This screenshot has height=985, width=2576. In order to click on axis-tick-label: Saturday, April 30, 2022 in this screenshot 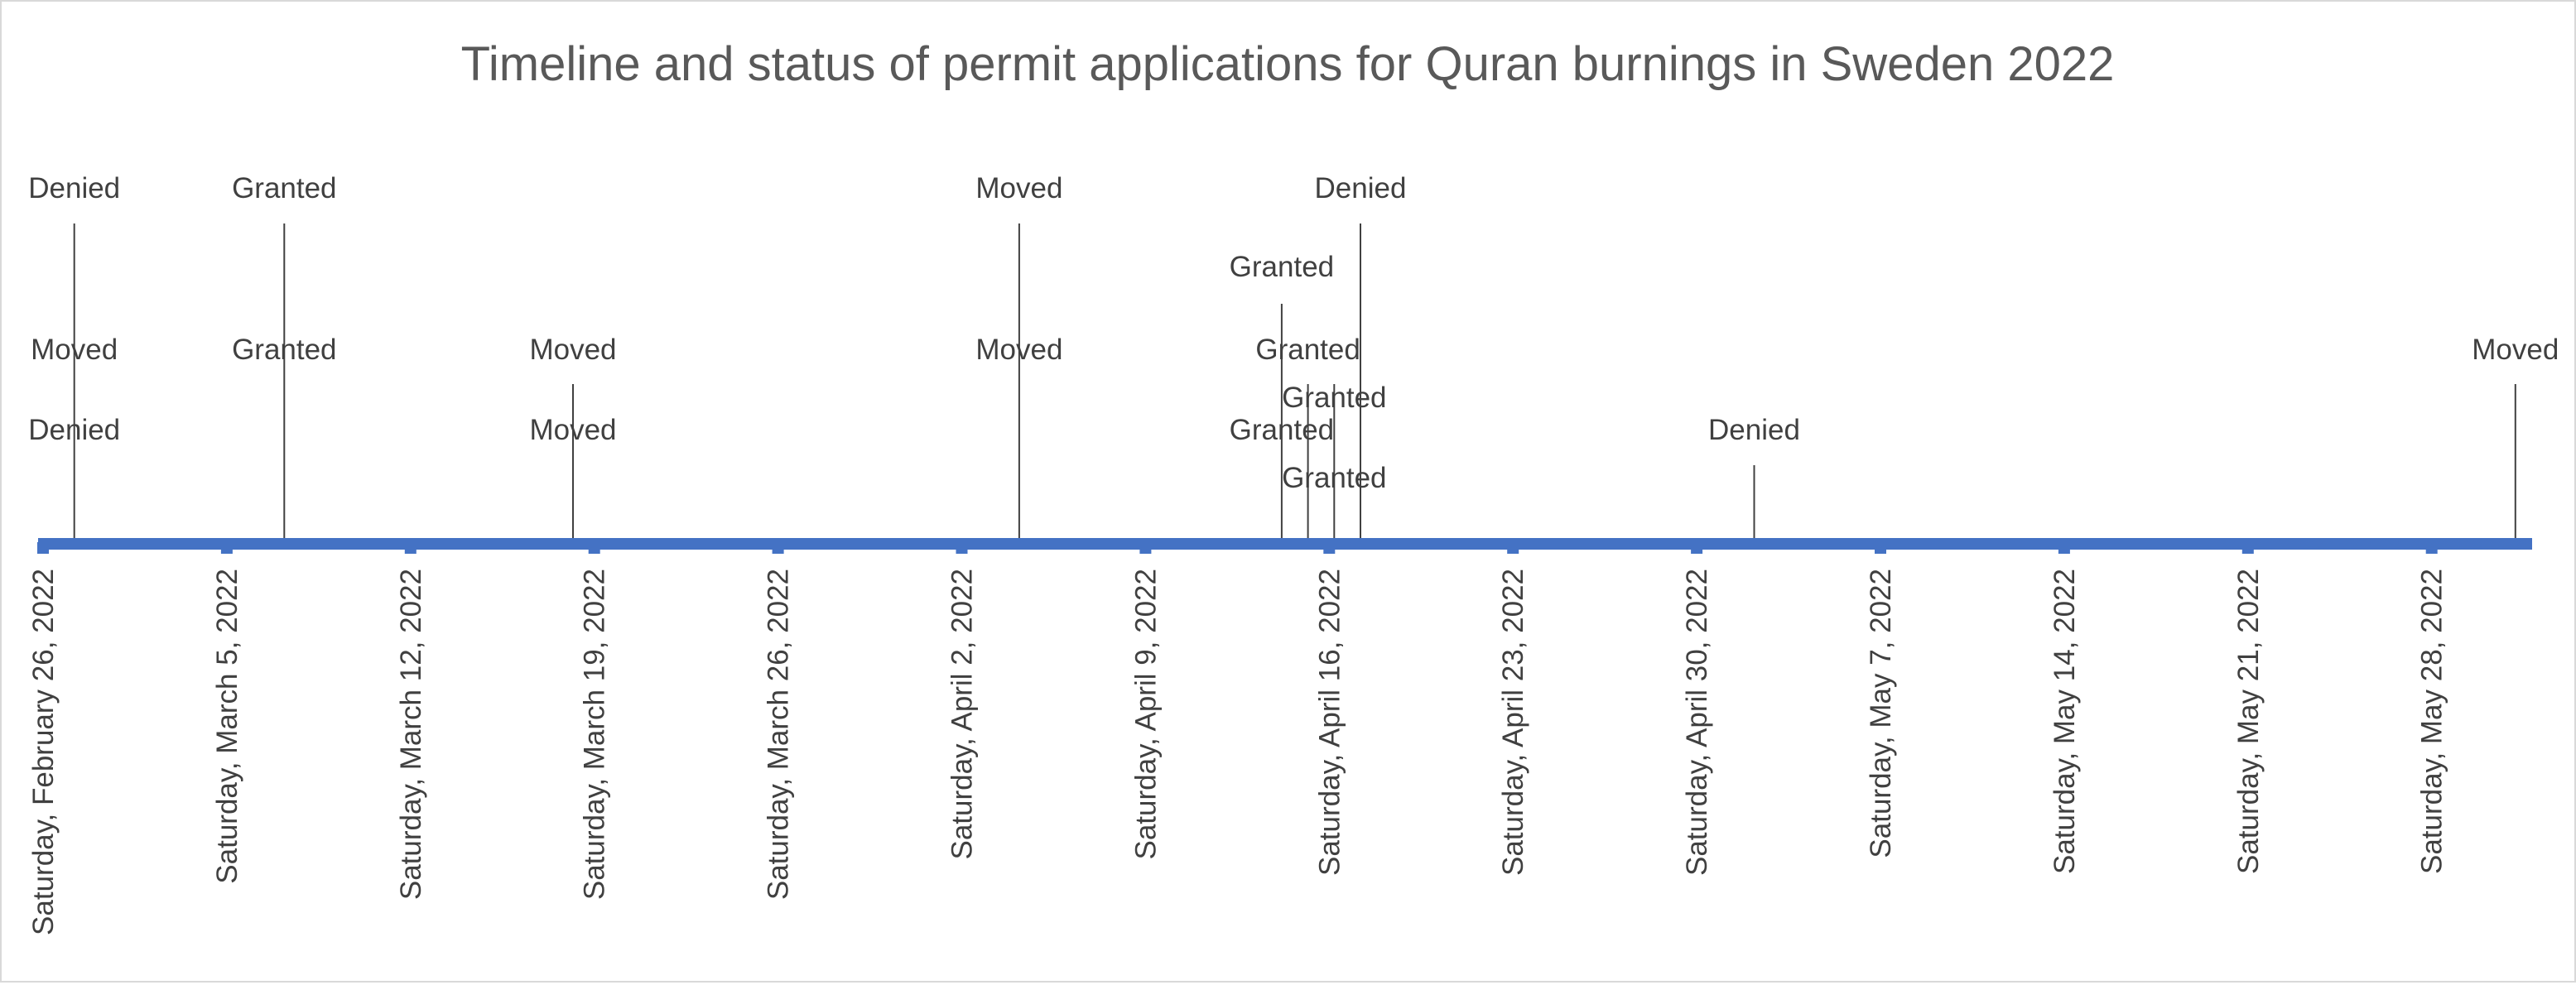, I will do `click(1697, 722)`.